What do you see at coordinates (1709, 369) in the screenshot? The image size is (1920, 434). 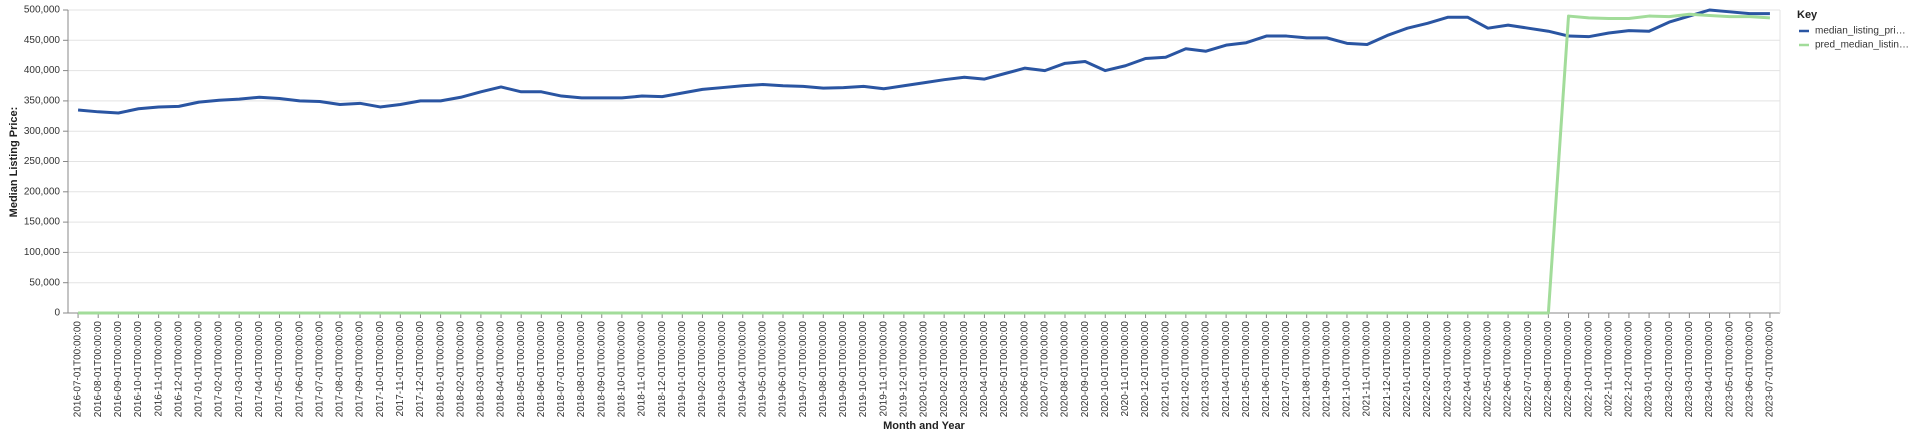 I see `x-tick-label: 2023-04-01T00:00:00` at bounding box center [1709, 369].